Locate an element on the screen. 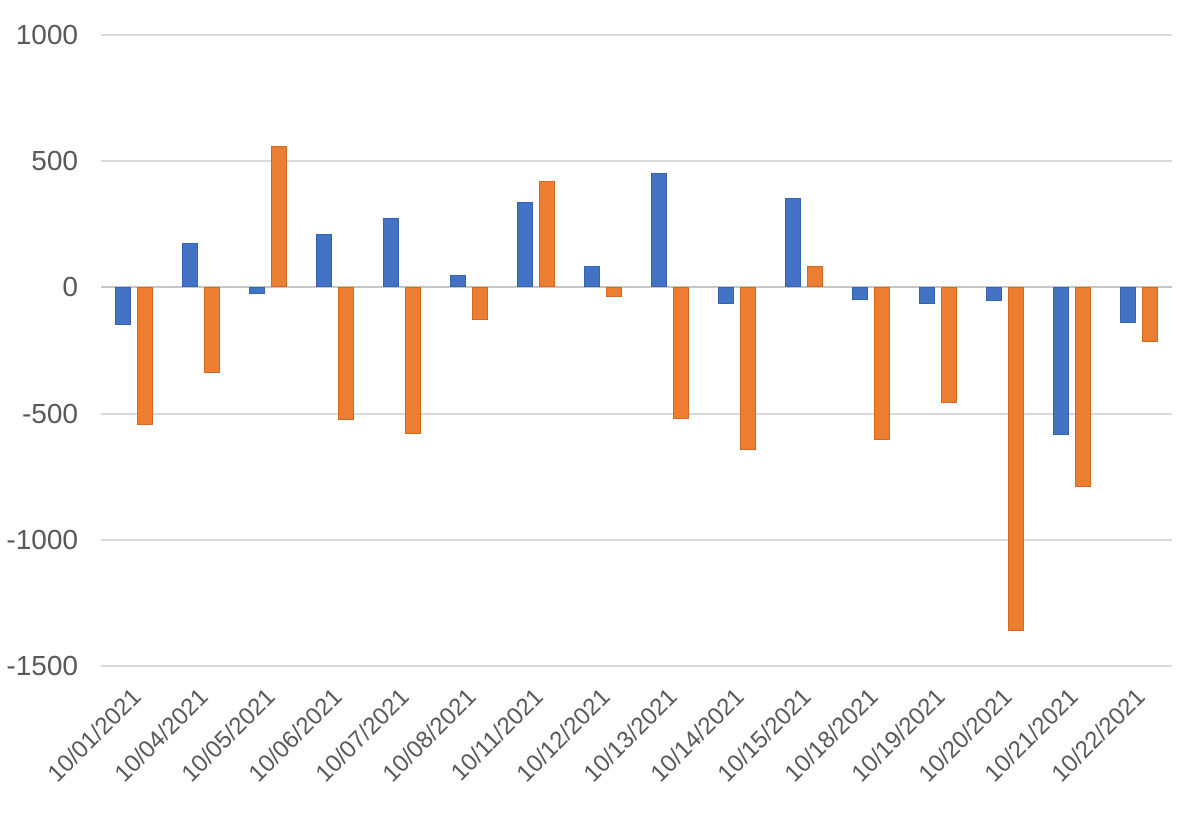  y-axis: 1000 500 0 -500 -1000 -1500 is located at coordinates (39, 406).